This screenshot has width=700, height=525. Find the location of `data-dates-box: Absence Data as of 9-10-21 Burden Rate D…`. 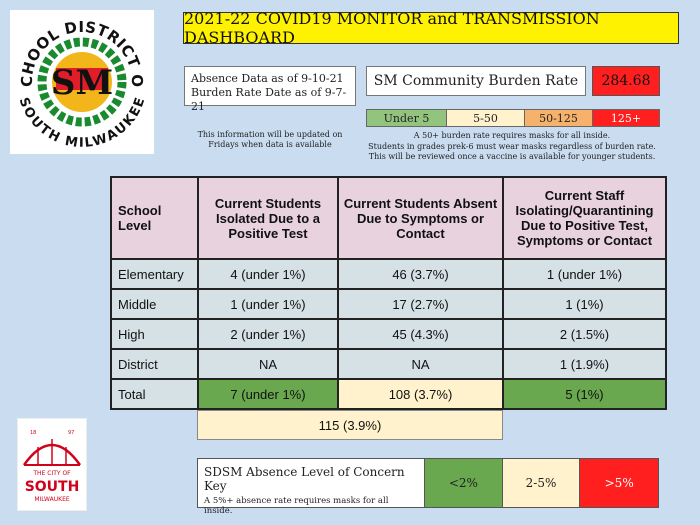

data-dates-box: Absence Data as of 9-10-21 Burden Rate D… is located at coordinates (270, 89).